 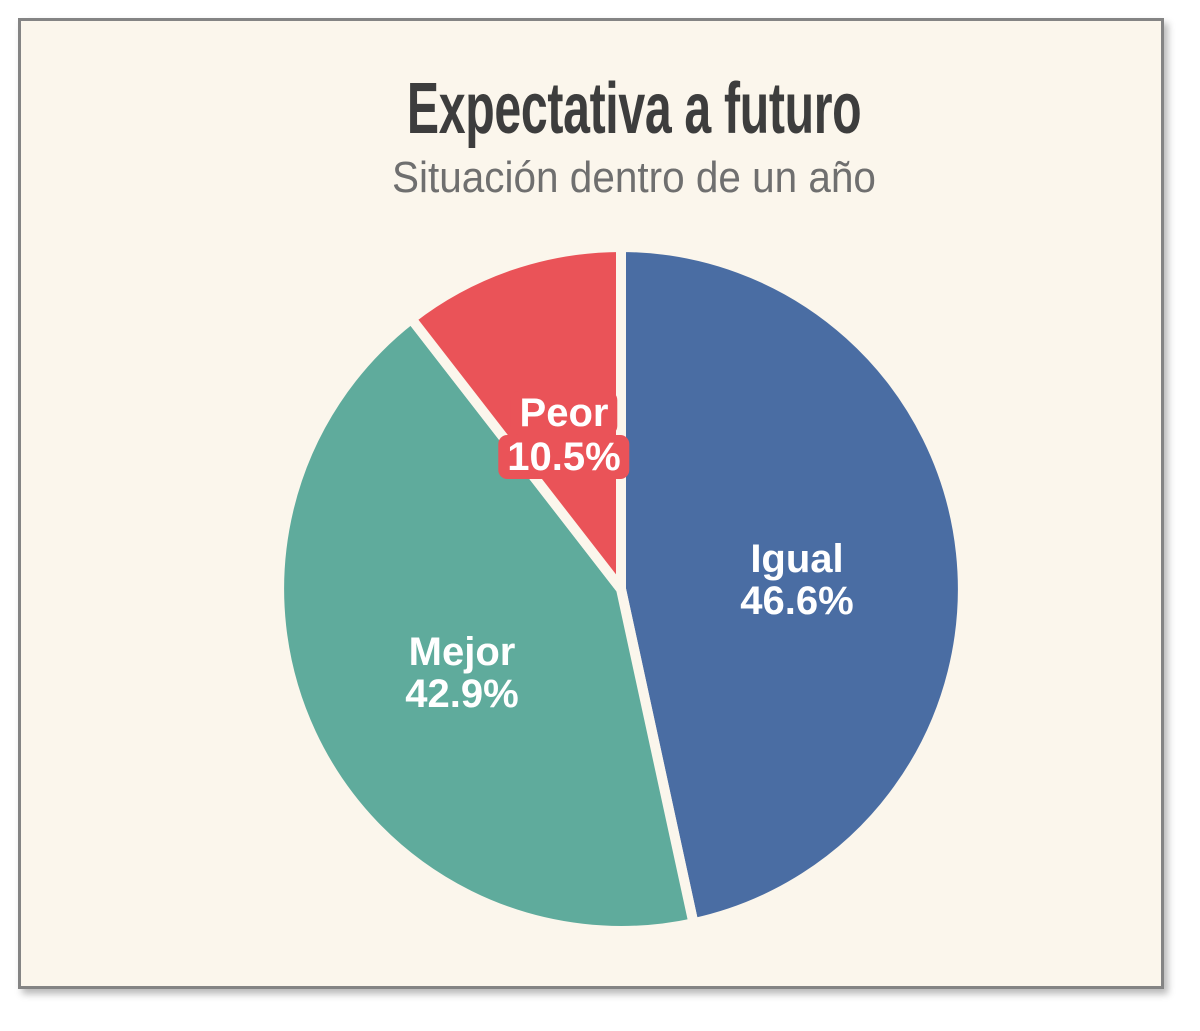 What do you see at coordinates (564, 413) in the screenshot?
I see `slice-peor-name: Peor` at bounding box center [564, 413].